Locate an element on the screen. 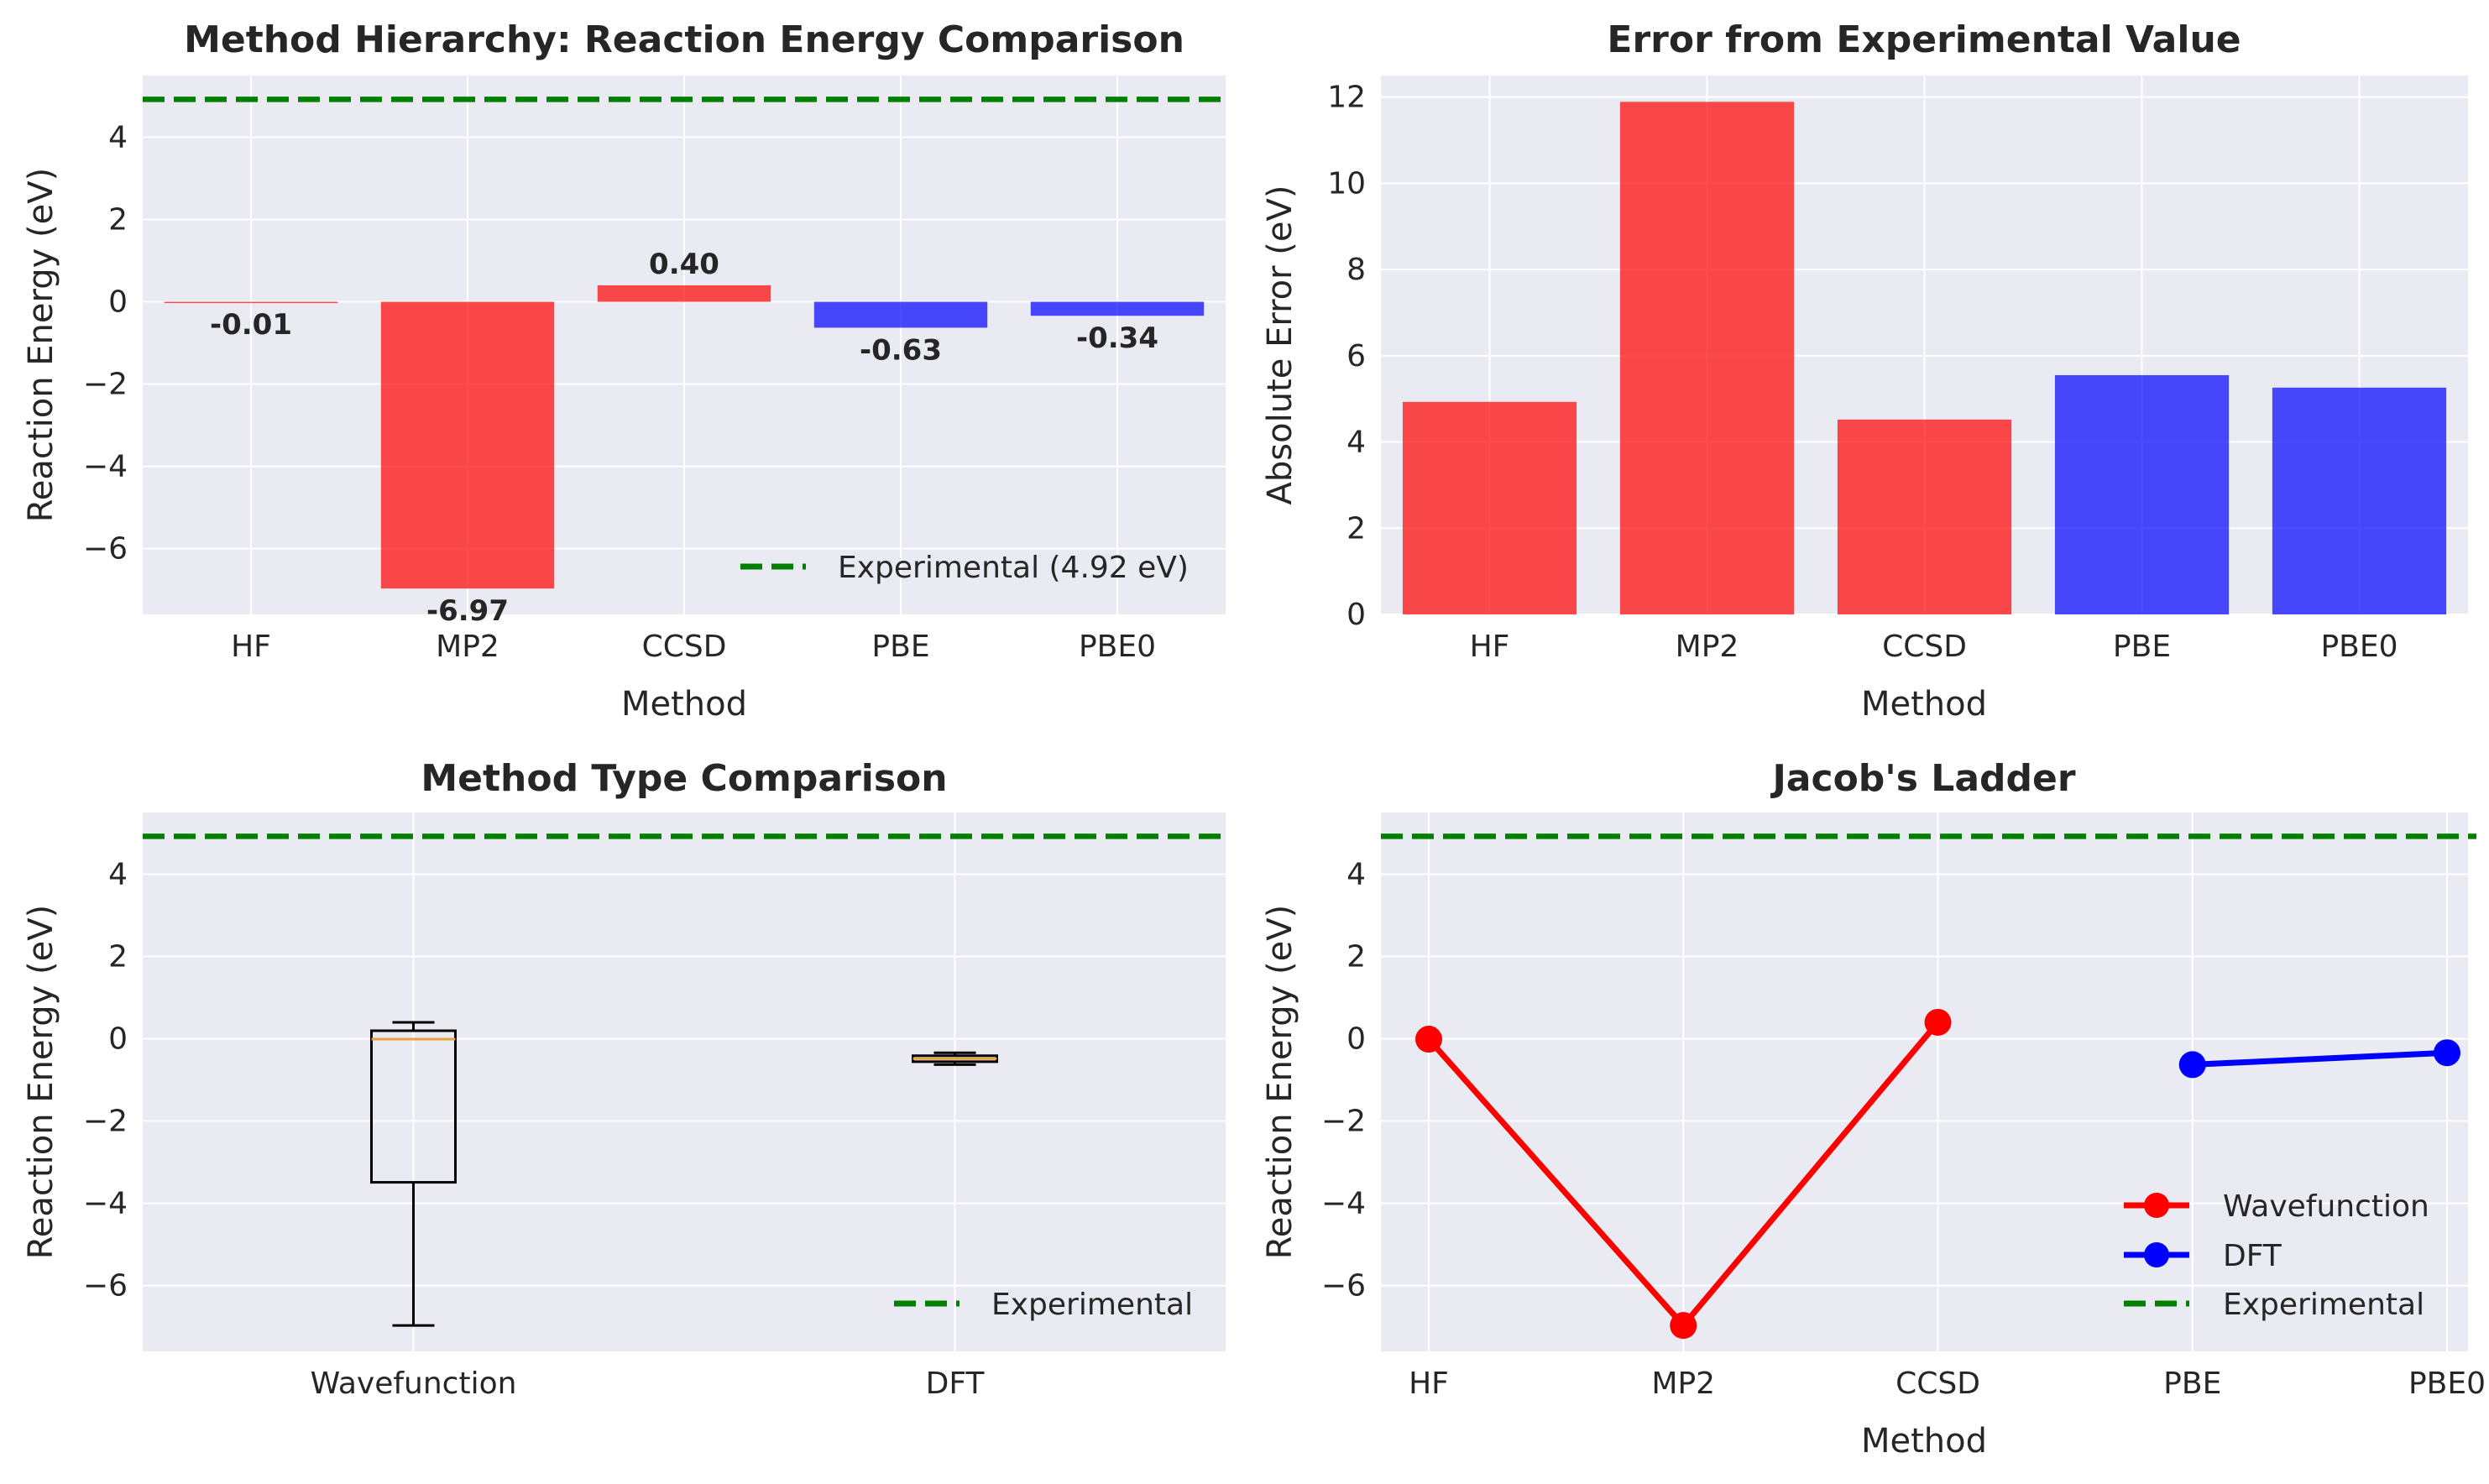 Image resolution: width=2489 pixels, height=1484 pixels. hierarchy-y-ticks: −6 −4 −2 0 2 4 is located at coordinates (105, 344).